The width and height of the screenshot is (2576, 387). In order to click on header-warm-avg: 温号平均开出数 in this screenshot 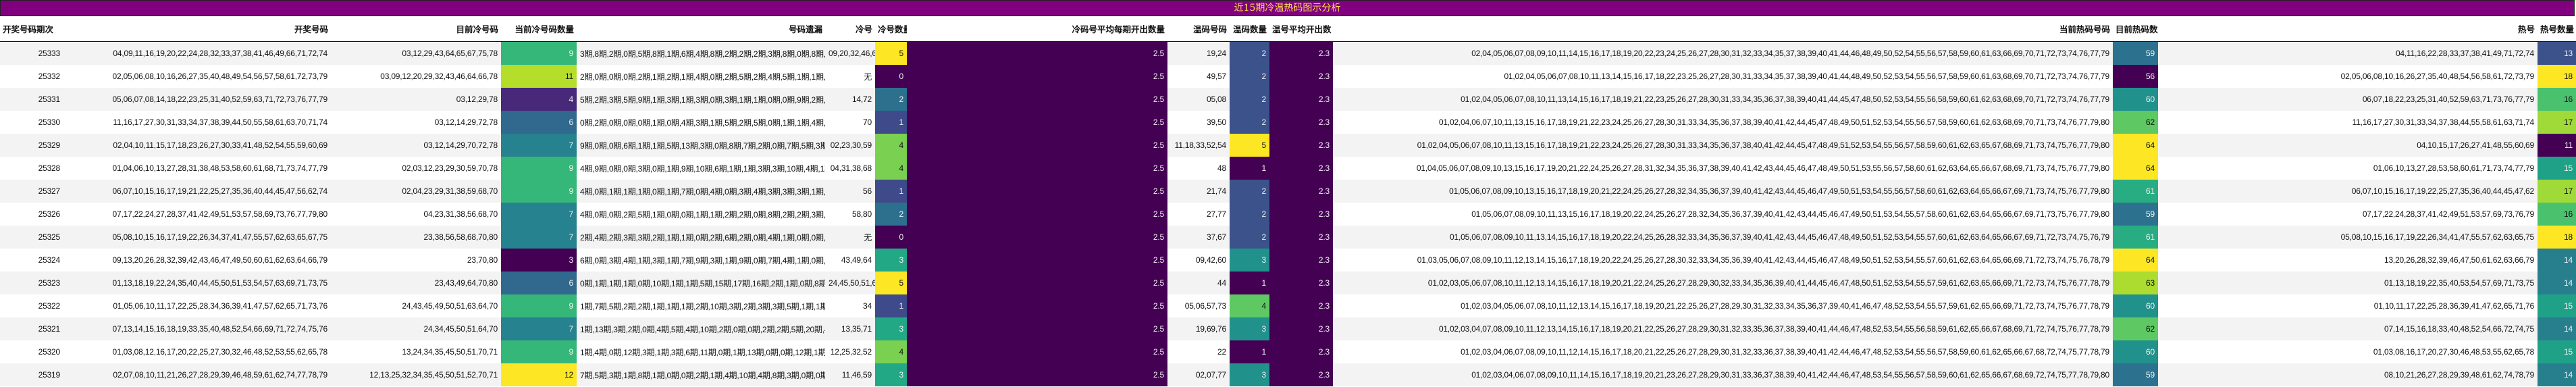, I will do `click(1301, 29)`.